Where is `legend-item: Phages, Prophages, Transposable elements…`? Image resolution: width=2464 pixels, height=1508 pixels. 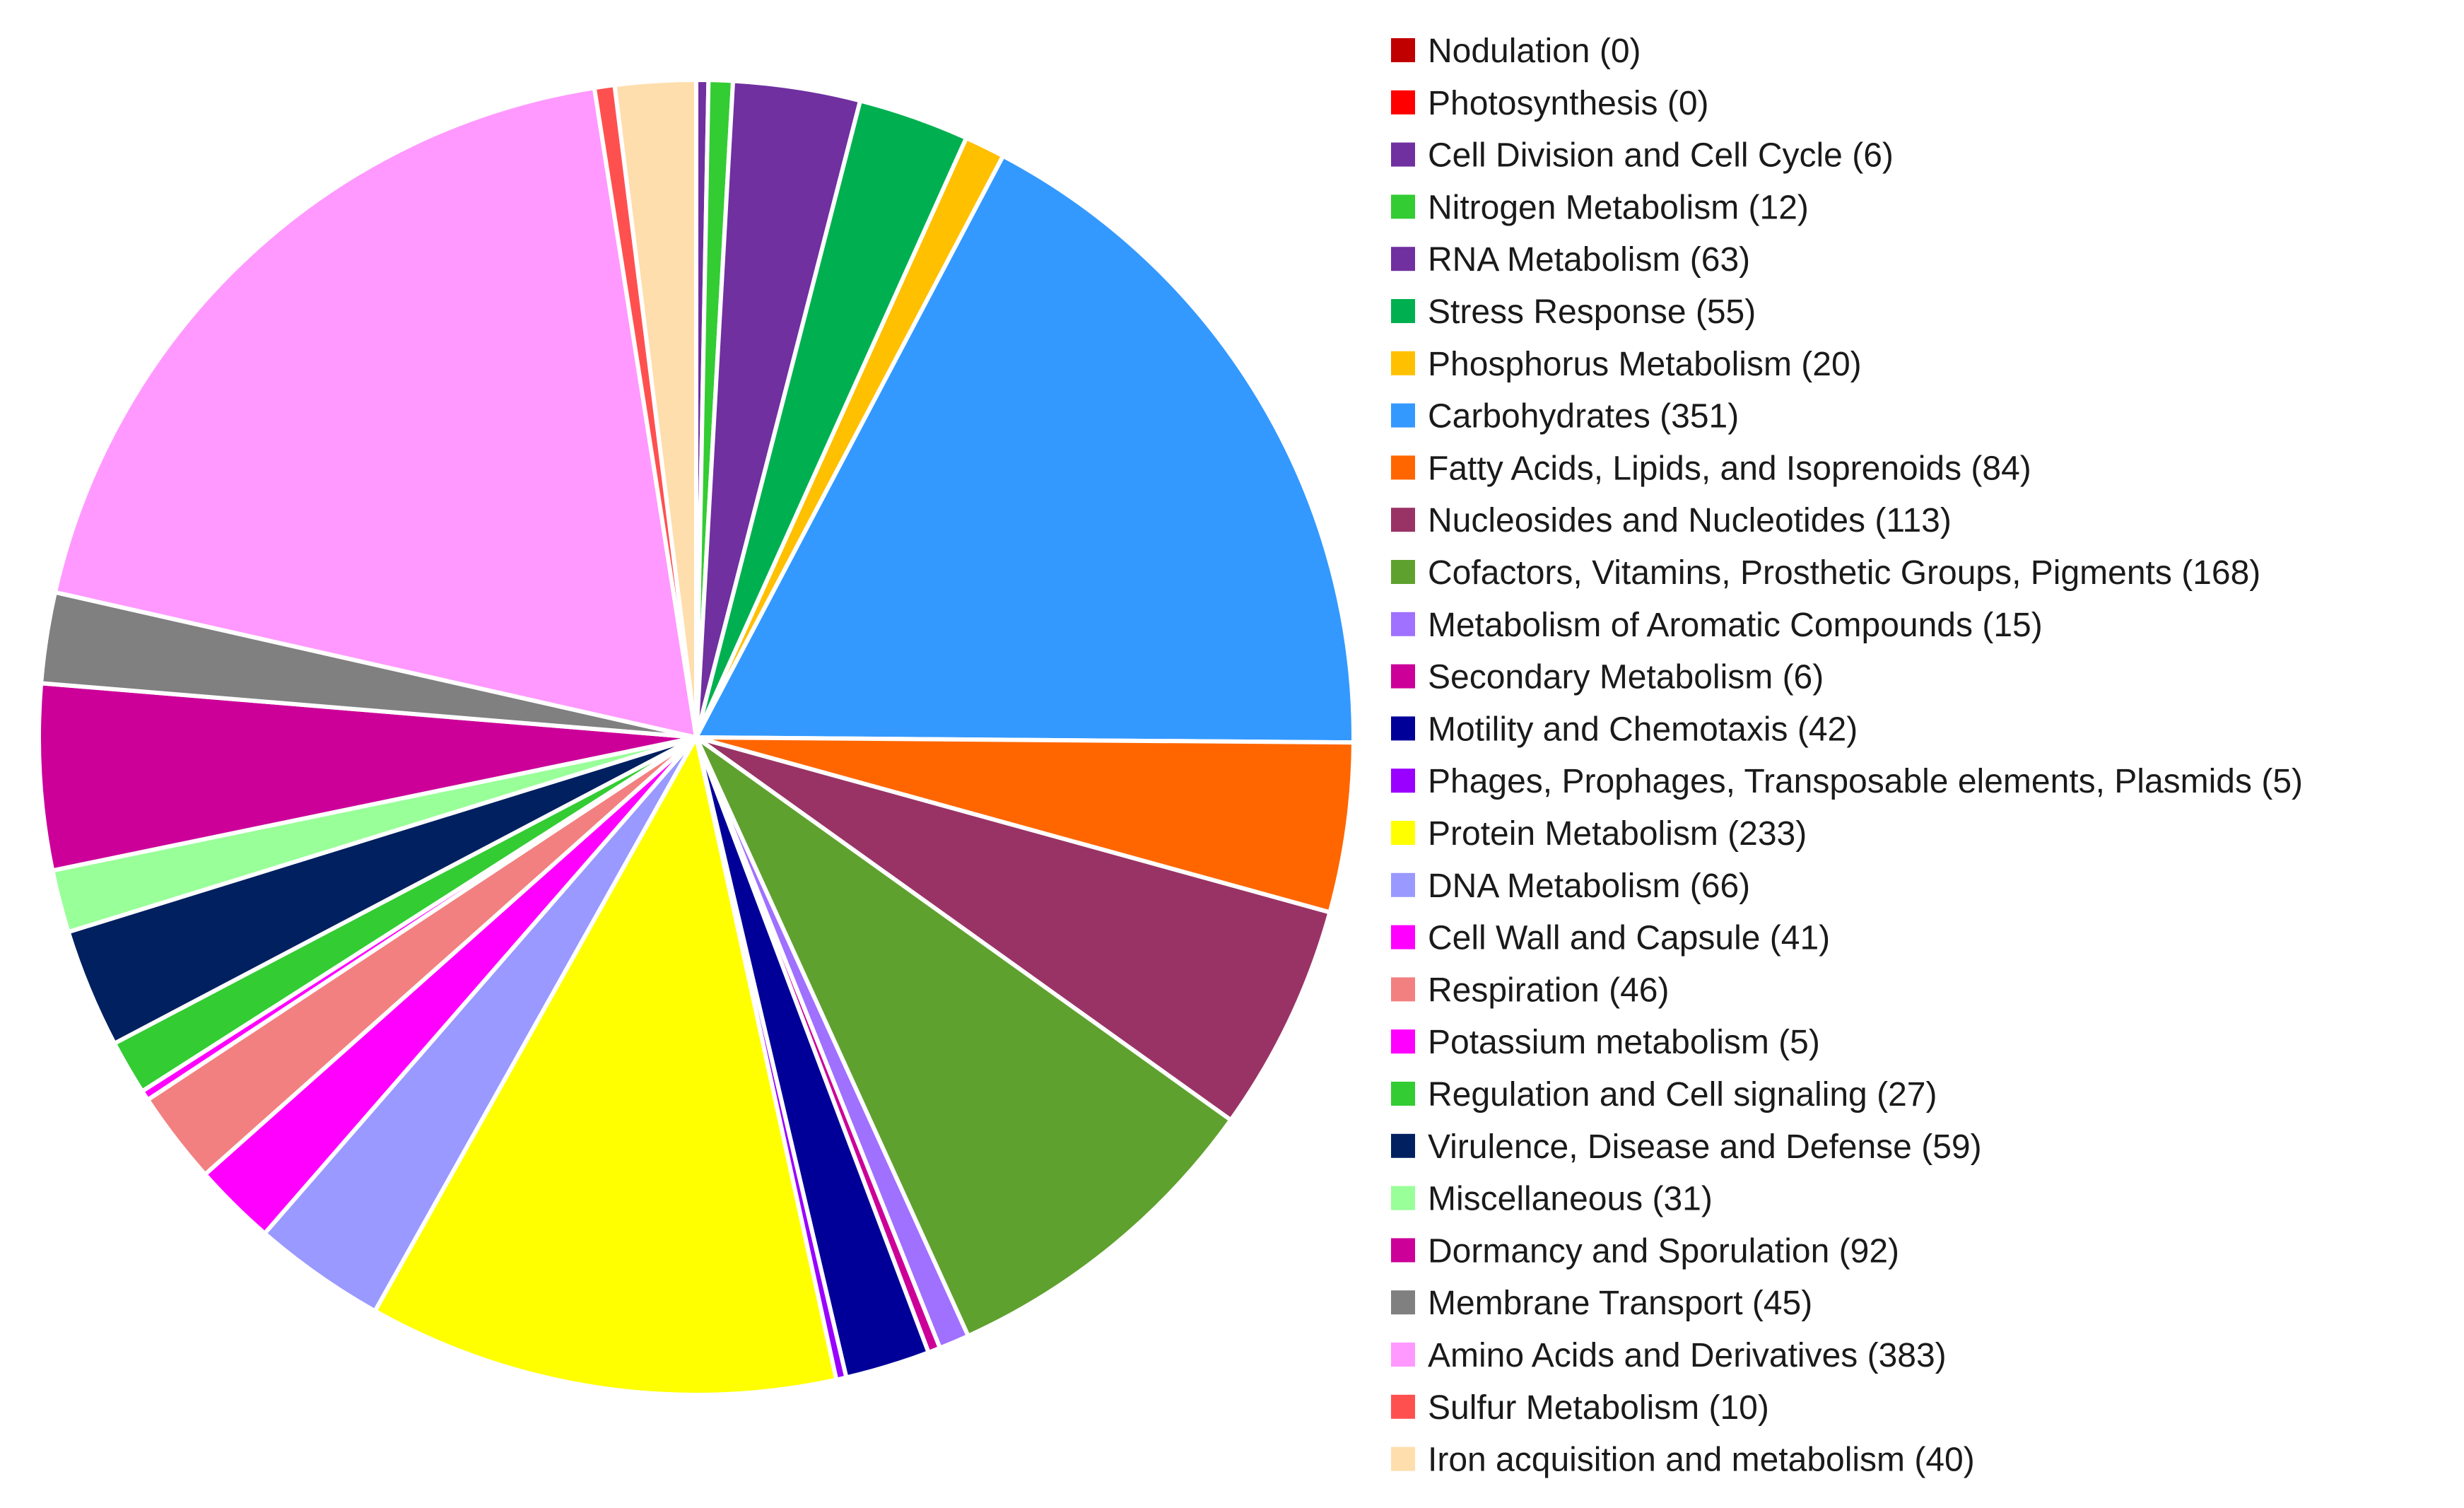
legend-item: Phages, Prophages, Transposable elements… is located at coordinates (1847, 782).